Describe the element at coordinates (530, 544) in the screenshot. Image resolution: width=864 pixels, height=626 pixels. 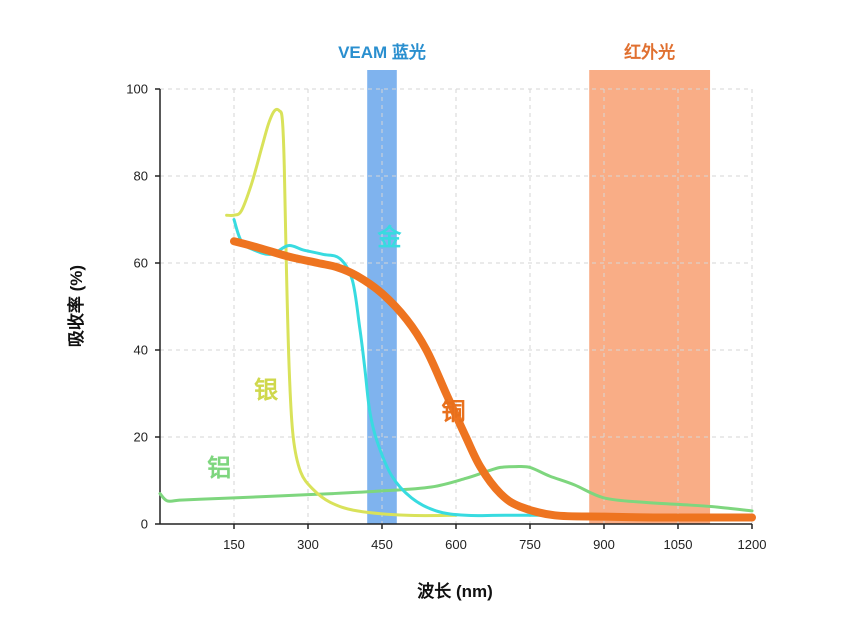
I see `x-tick-label-750: 750` at that location.